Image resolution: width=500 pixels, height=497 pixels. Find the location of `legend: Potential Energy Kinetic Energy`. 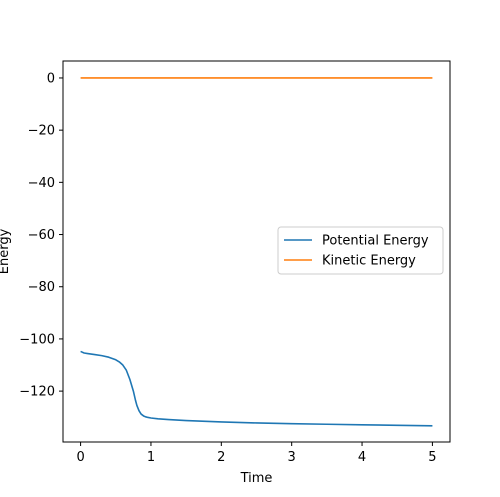

legend: Potential Energy Kinetic Energy is located at coordinates (360, 250).